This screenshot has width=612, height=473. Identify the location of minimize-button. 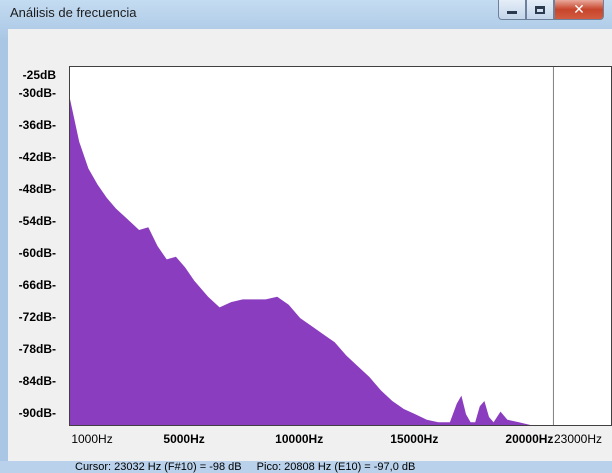
(512, 10).